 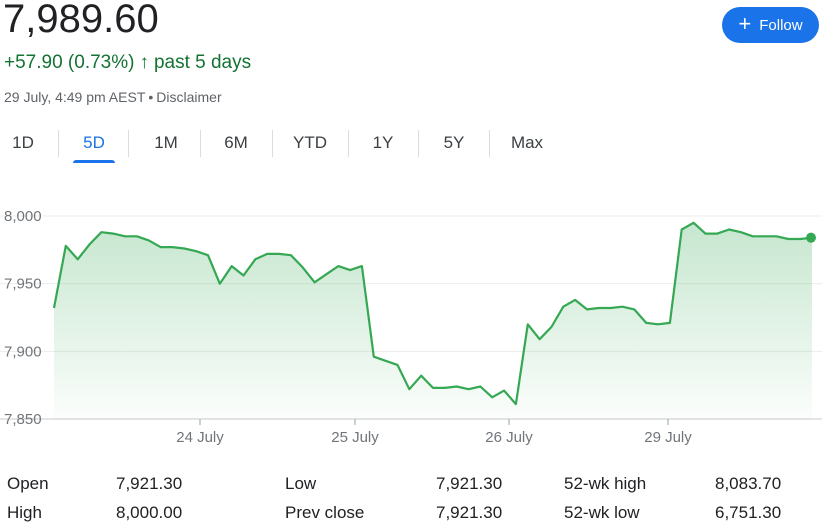 I want to click on open-value: 7,921.30, so click(x=149, y=483).